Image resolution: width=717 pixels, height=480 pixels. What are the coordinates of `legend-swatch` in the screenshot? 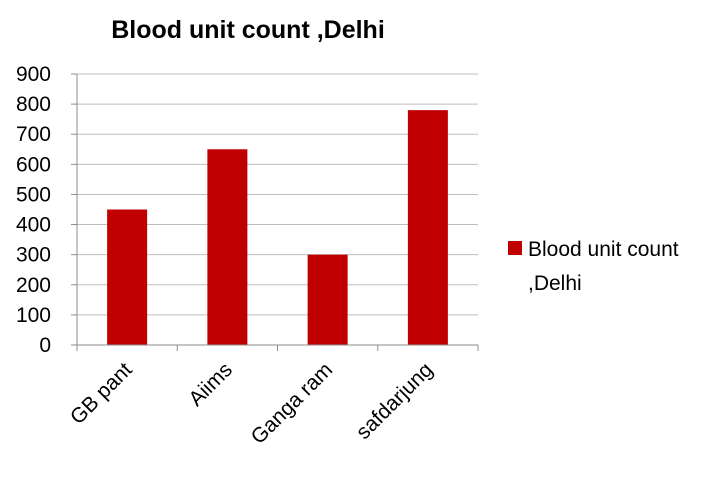 It's located at (515, 248).